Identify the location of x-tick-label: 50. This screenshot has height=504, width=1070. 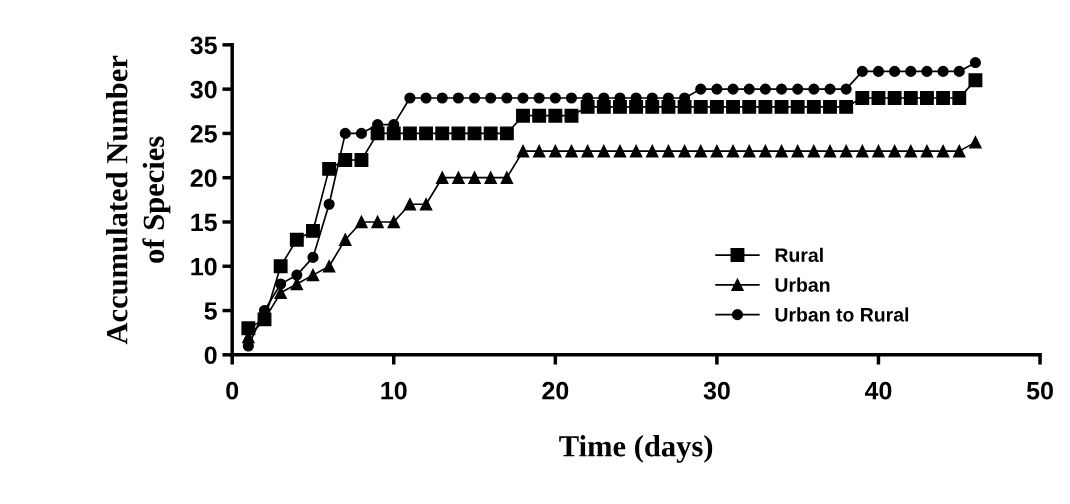
(1039, 390).